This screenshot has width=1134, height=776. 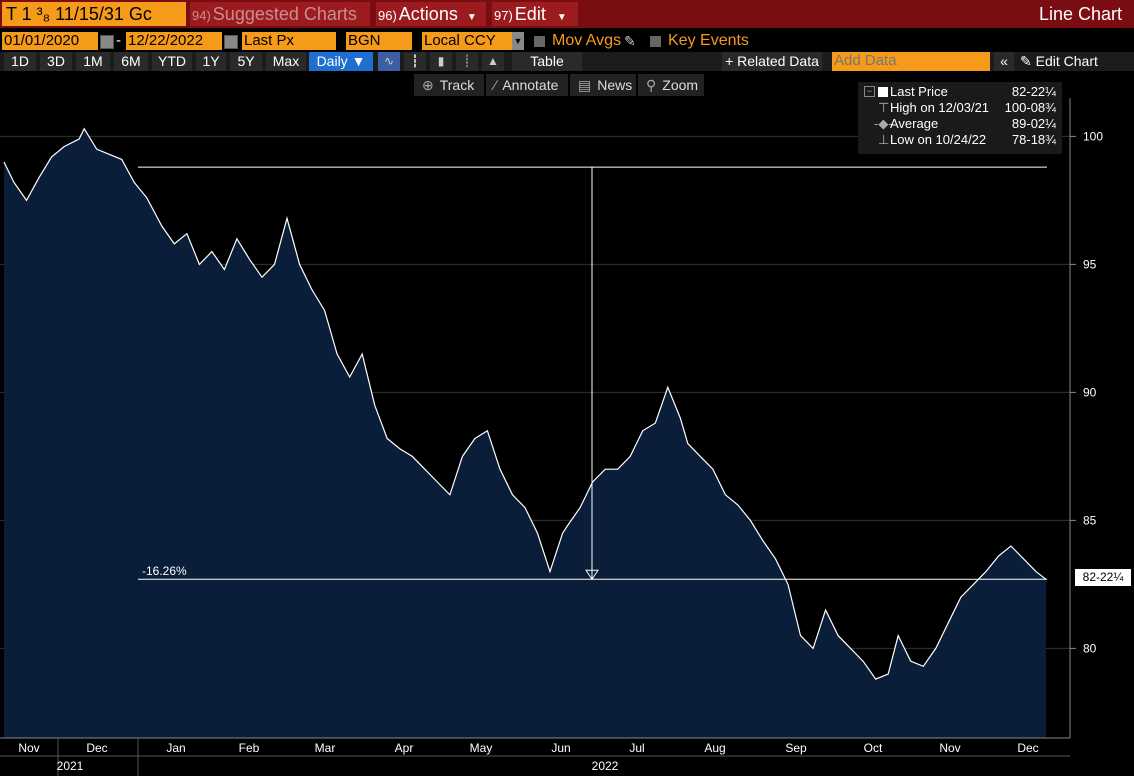 What do you see at coordinates (415, 61) in the screenshot?
I see `bar-chart-icon: ┇` at bounding box center [415, 61].